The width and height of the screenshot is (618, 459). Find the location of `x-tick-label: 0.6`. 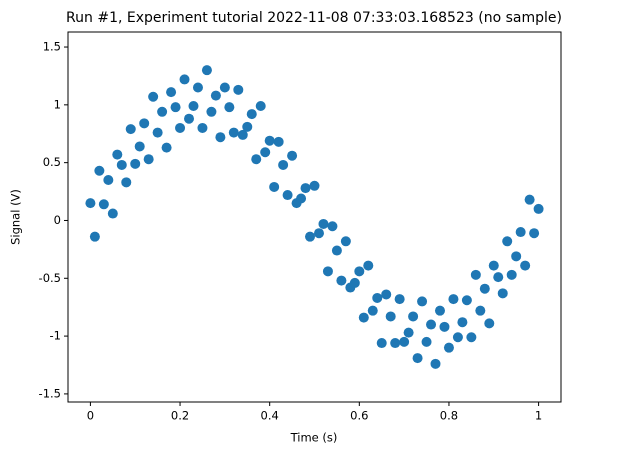

x-tick-label: 0.6 is located at coordinates (359, 416).